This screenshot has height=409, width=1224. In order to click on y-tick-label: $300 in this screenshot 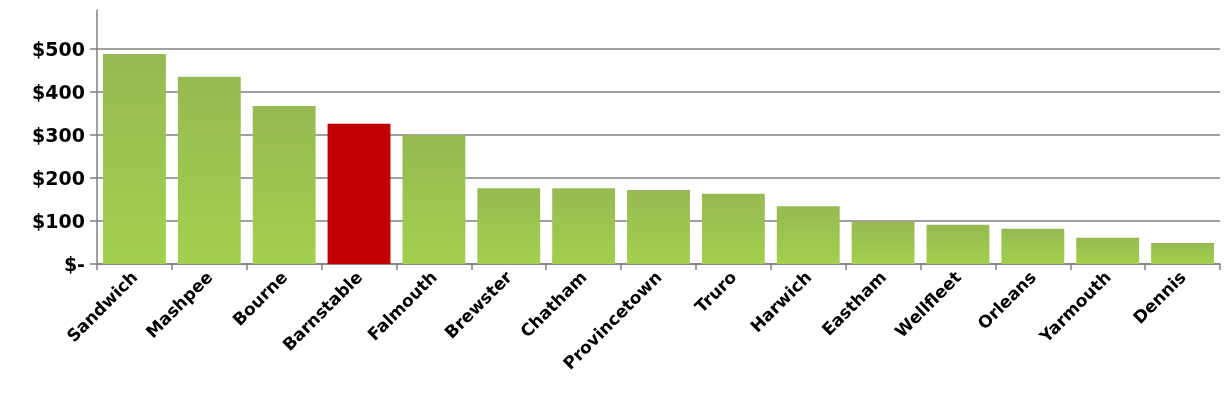, I will do `click(58, 134)`.